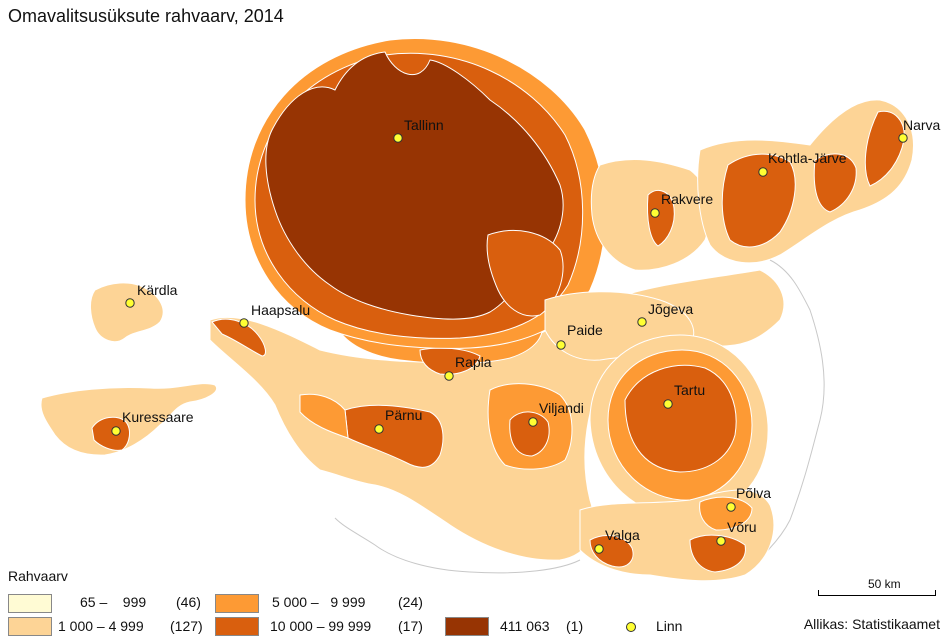 This screenshot has height=642, width=948. What do you see at coordinates (127, 312) in the screenshot?
I see `region-hiiumaa` at bounding box center [127, 312].